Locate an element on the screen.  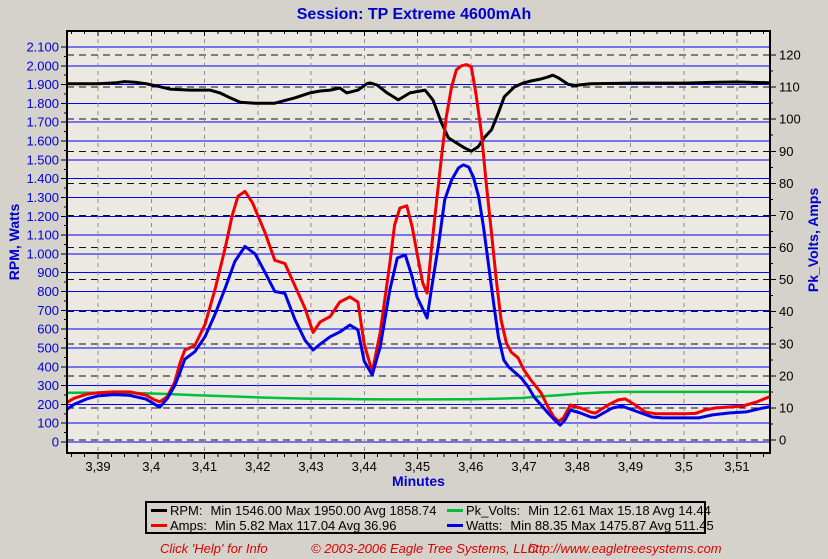
left-axis-tick-label: 400 is located at coordinates (48, 366).